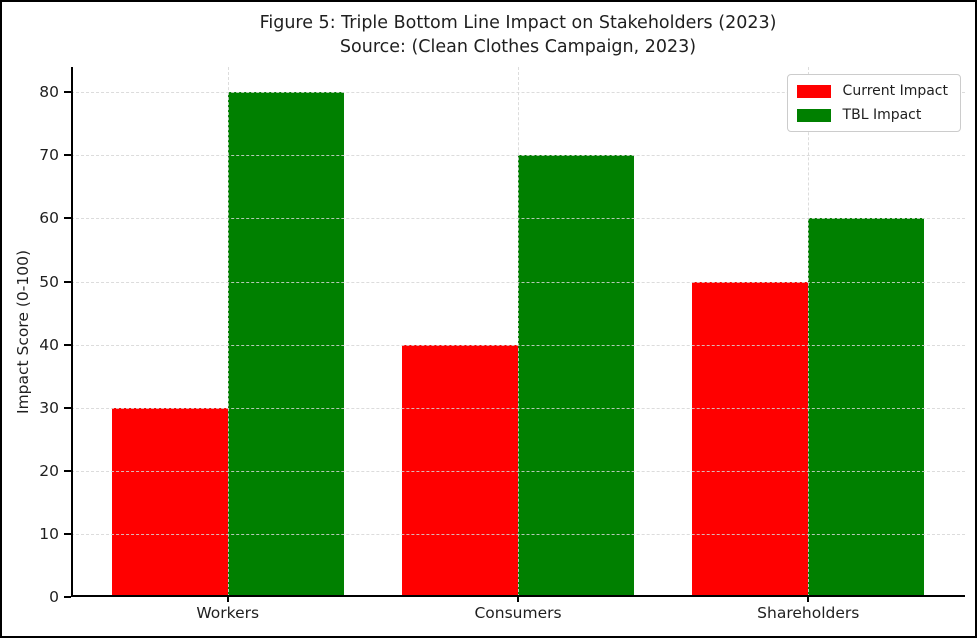 The image size is (977, 638). Describe the element at coordinates (49, 281) in the screenshot. I see `y-tick-label-50: 50` at that location.